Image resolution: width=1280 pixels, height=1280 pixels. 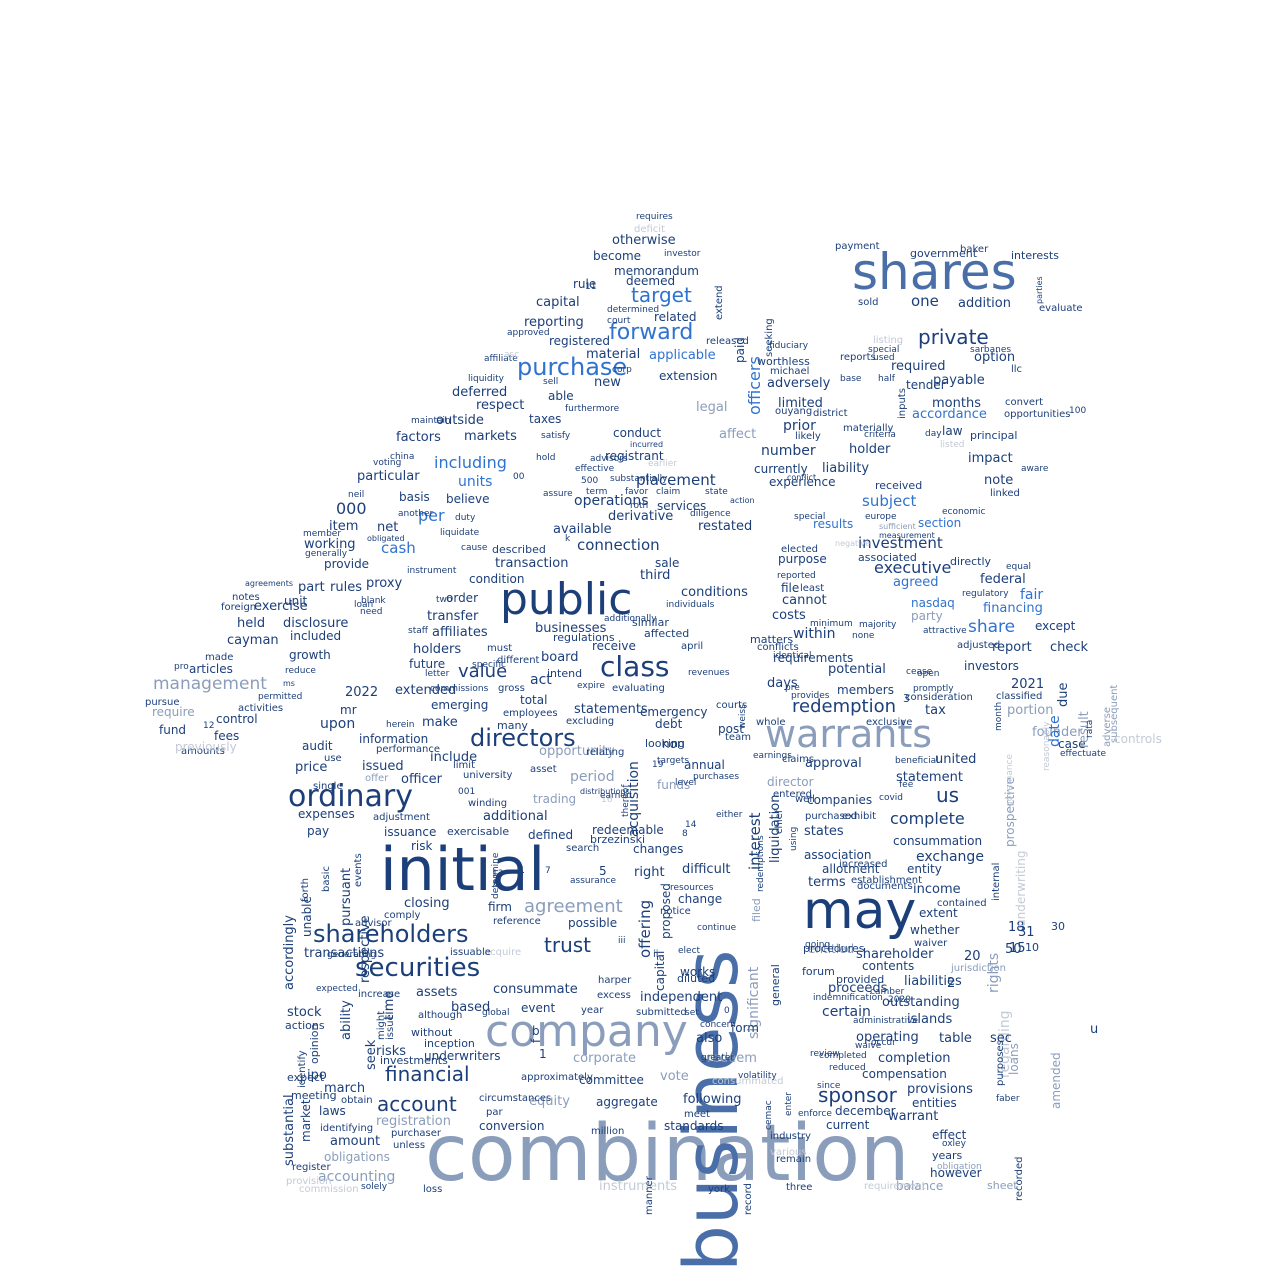 What do you see at coordinates (480, 392) in the screenshot?
I see `word-deferred: deferred` at bounding box center [480, 392].